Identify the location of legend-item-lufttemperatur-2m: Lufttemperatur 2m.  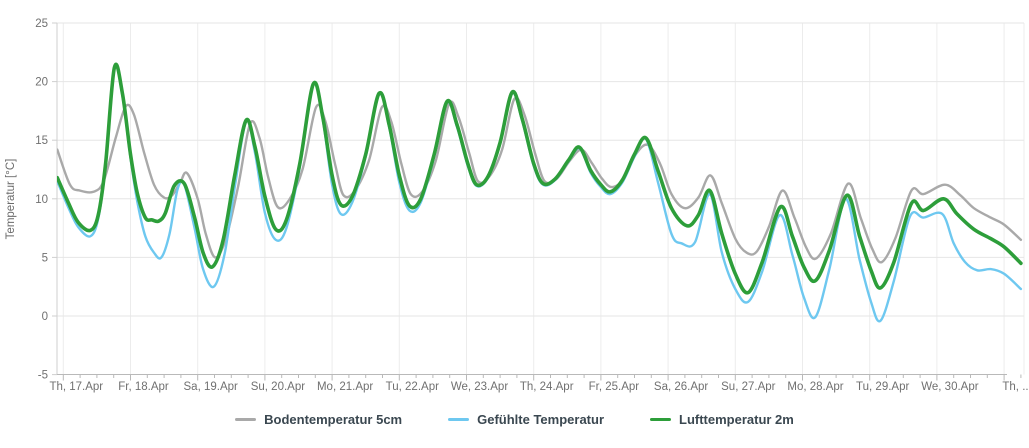
(722, 419).